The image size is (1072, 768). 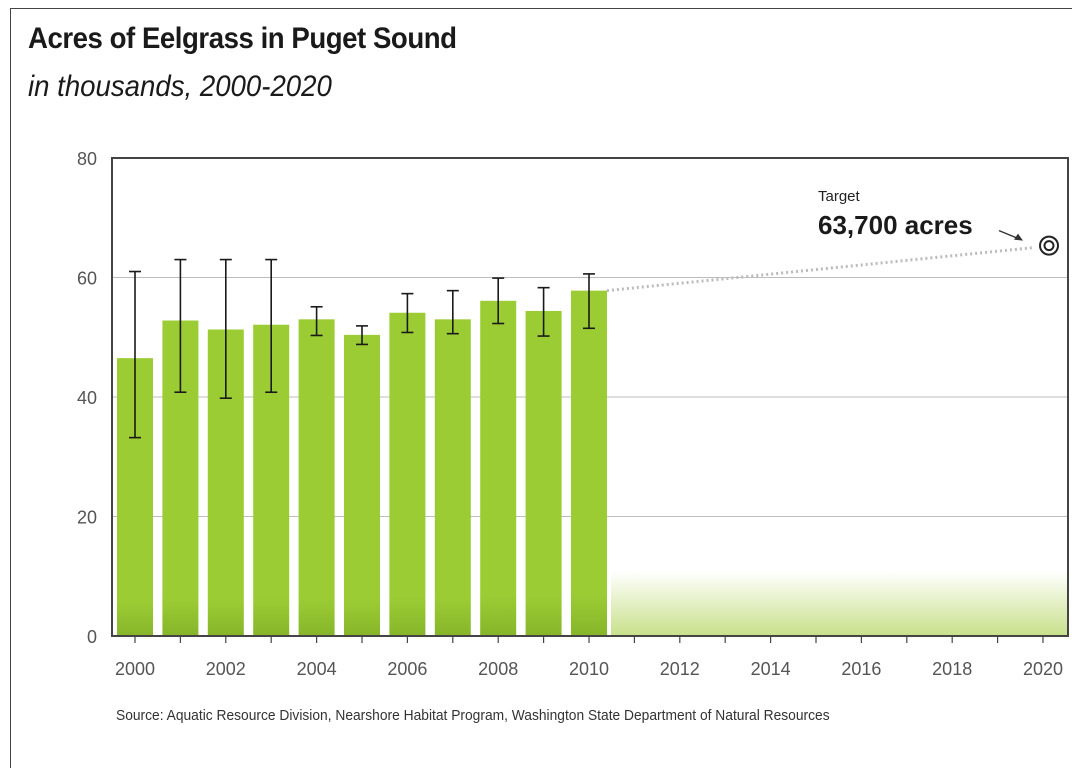 What do you see at coordinates (680, 669) in the screenshot?
I see `x-tick-label: 2012` at bounding box center [680, 669].